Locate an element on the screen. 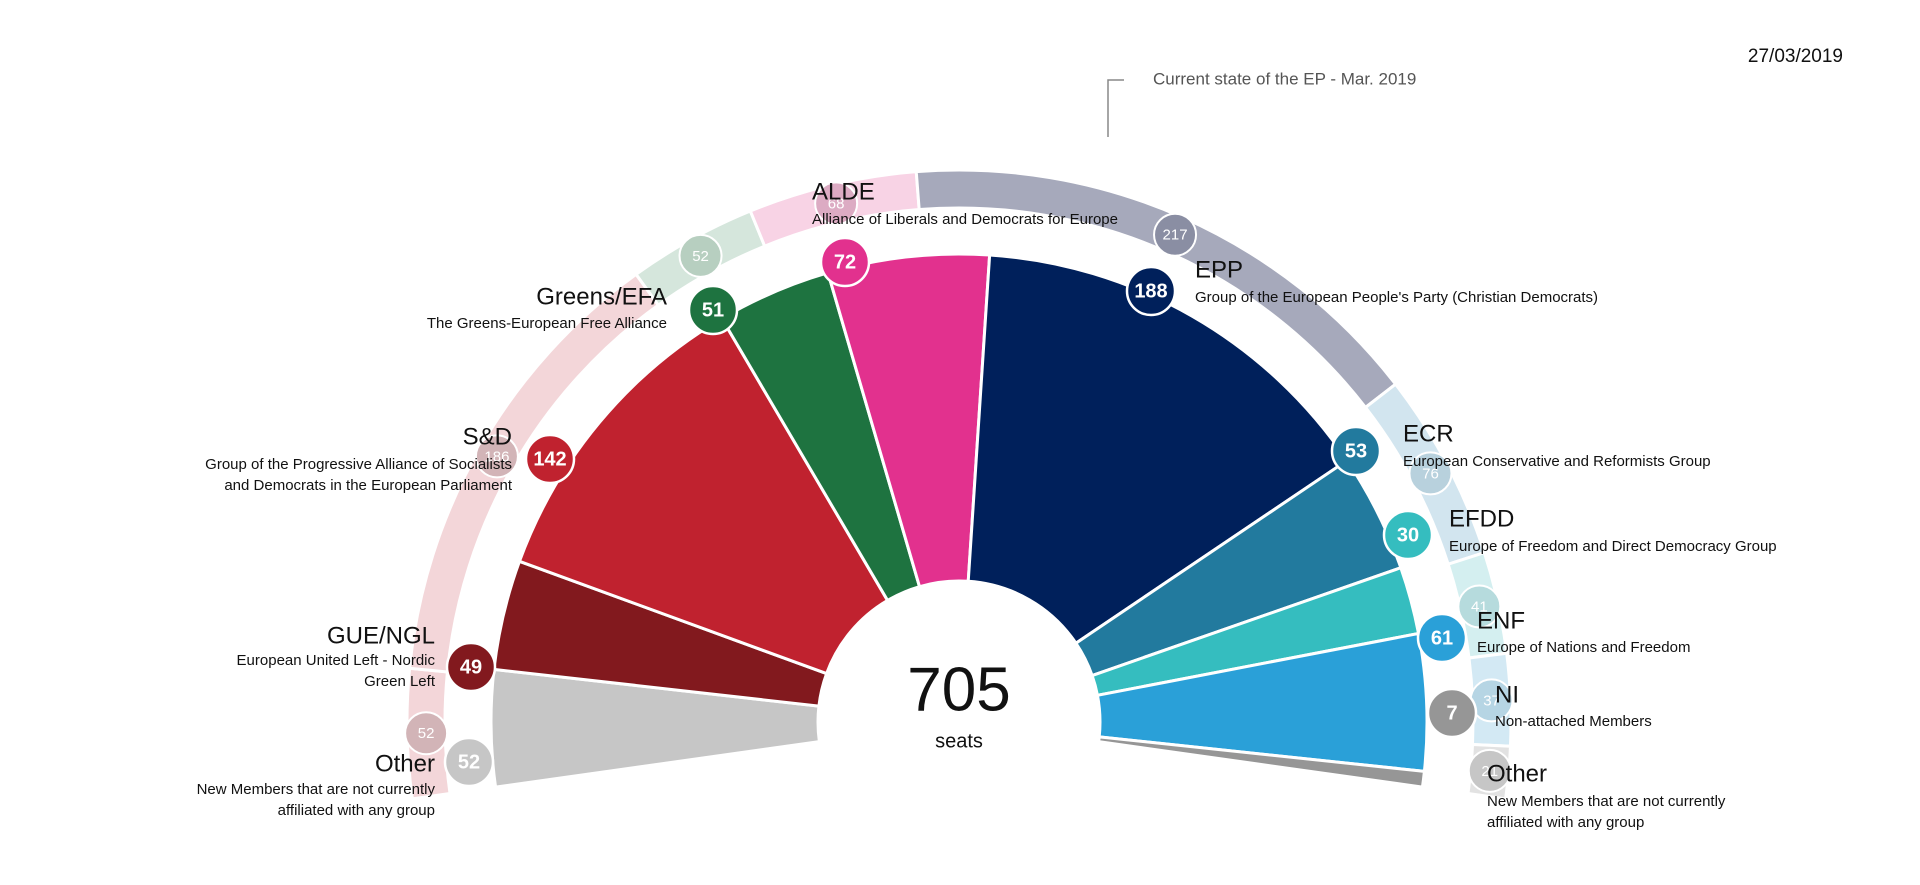 The height and width of the screenshot is (885, 1920). group-description: European United Left - Nordic is located at coordinates (336, 660).